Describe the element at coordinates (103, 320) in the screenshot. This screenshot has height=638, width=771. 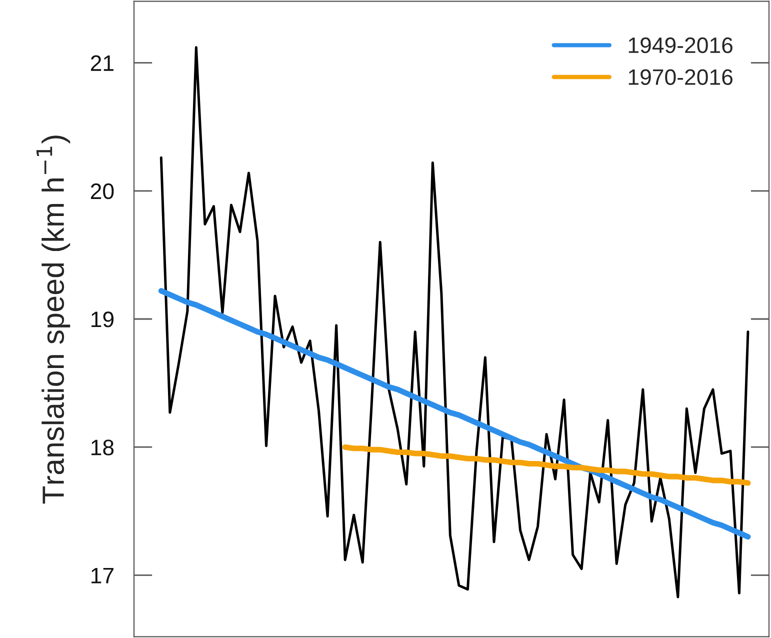
I see `y-tick-label: 19` at that location.